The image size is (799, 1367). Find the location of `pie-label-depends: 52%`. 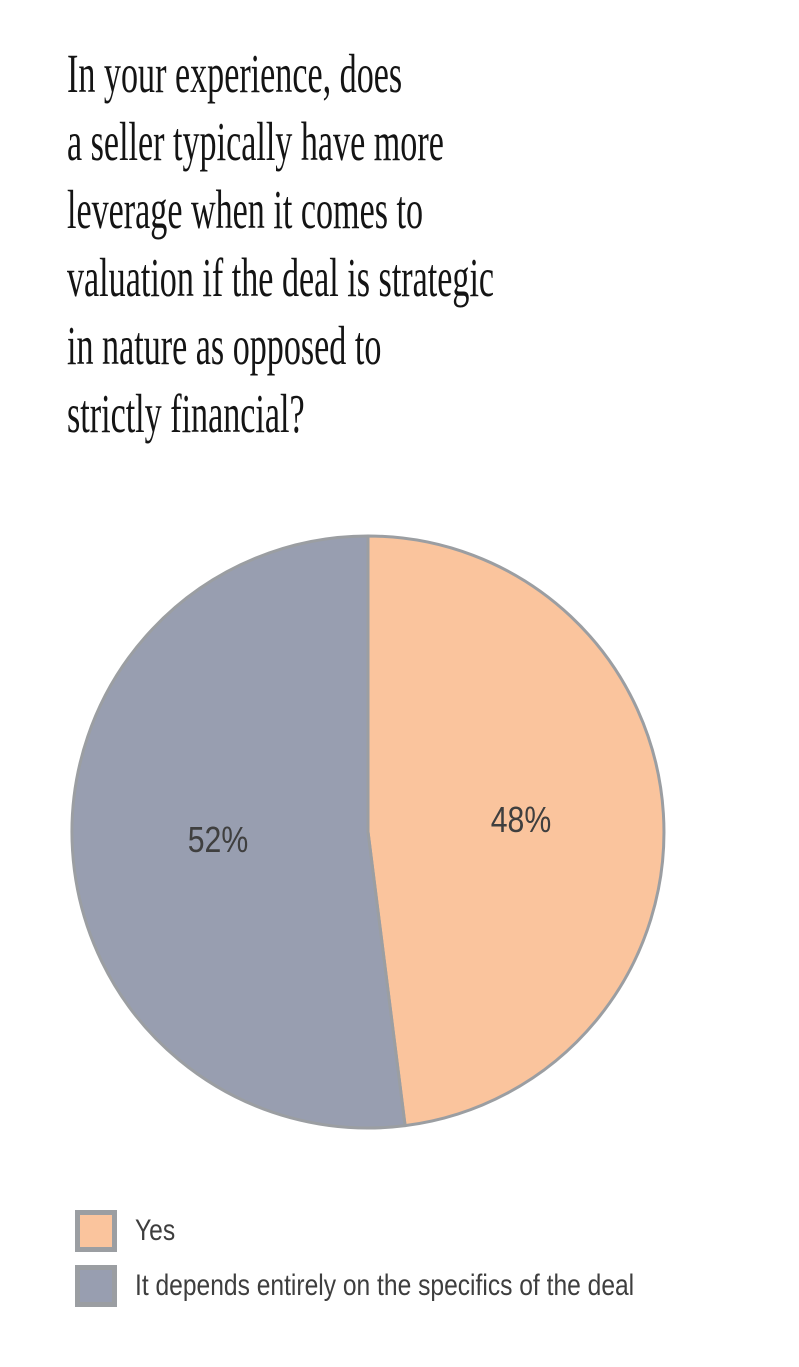

pie-label-depends: 52% is located at coordinates (218, 840).